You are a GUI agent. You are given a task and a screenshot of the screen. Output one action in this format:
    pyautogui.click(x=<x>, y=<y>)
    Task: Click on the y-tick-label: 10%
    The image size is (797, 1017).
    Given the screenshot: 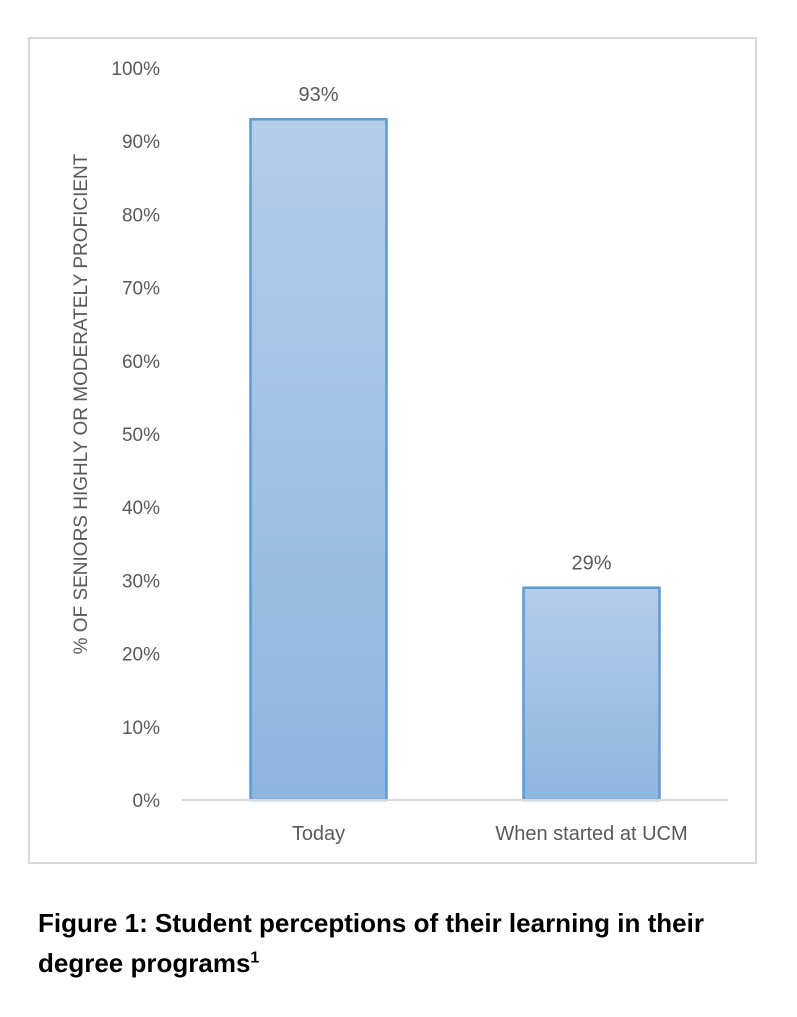 What is the action you would take?
    pyautogui.click(x=141, y=728)
    